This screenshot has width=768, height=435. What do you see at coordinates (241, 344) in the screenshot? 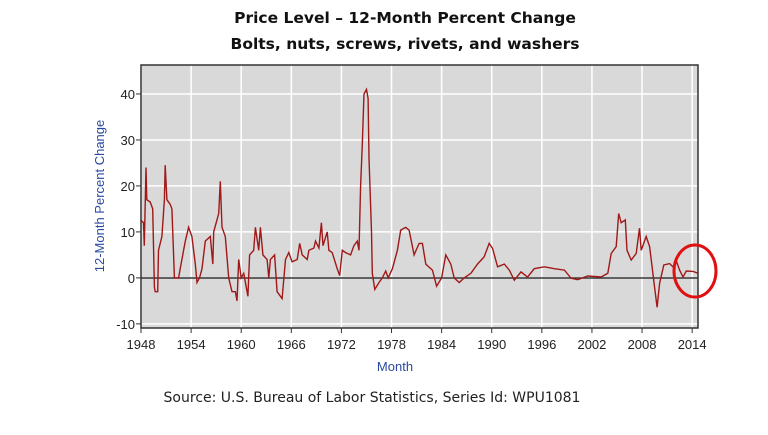
I see `x-tick-label: 1960` at bounding box center [241, 344].